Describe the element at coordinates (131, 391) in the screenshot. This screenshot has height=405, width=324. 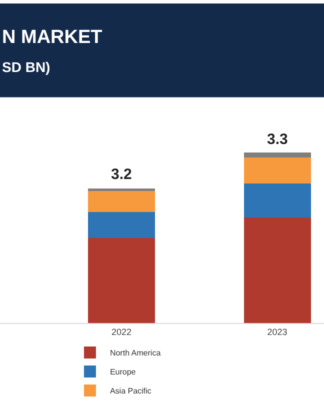
I see `legend-label: Asia Pacific` at that location.